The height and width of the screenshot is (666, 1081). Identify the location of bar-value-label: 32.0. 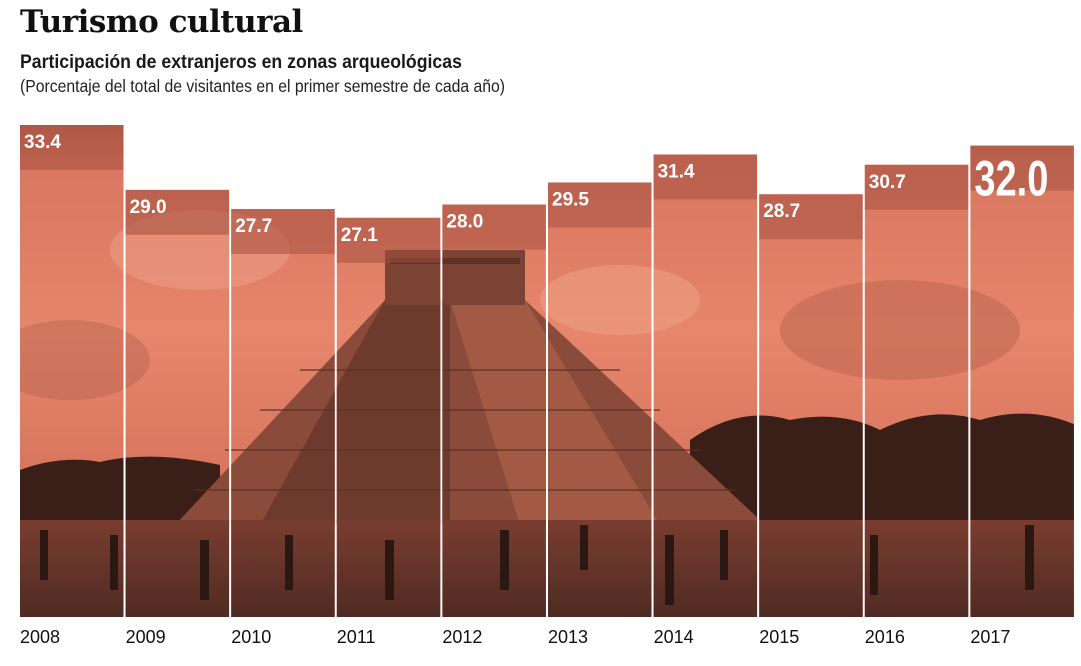
(1011, 179).